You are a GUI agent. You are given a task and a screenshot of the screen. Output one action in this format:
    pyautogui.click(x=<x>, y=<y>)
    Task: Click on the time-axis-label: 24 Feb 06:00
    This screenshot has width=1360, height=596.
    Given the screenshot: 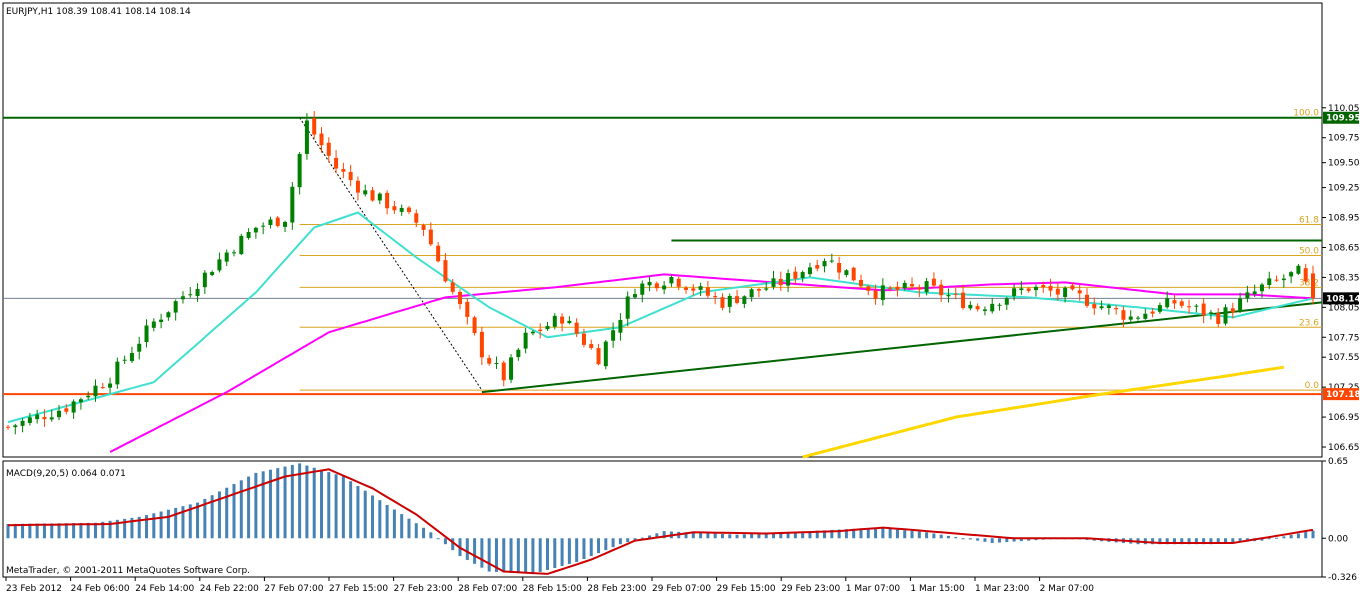 What is the action you would take?
    pyautogui.click(x=100, y=589)
    